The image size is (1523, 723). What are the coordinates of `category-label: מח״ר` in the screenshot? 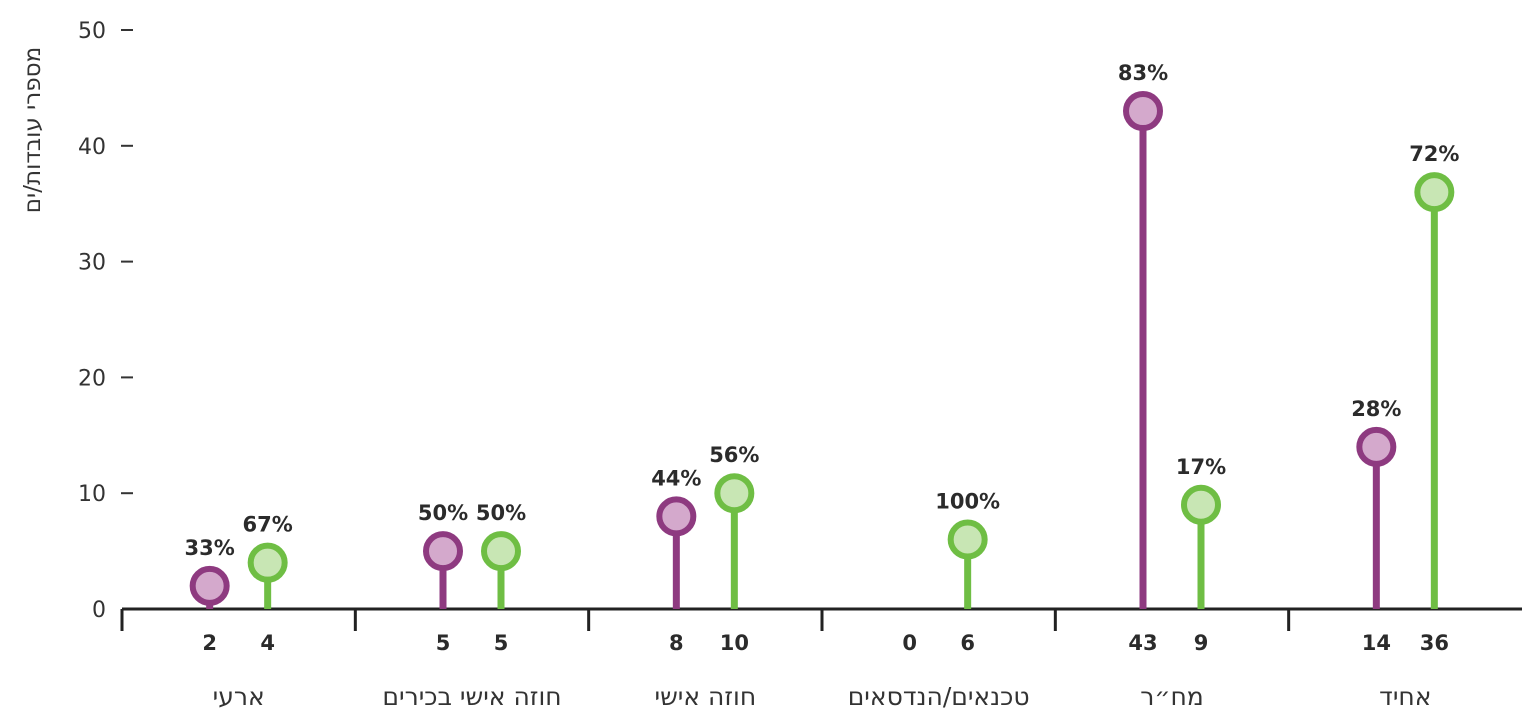 It's located at (1172, 696).